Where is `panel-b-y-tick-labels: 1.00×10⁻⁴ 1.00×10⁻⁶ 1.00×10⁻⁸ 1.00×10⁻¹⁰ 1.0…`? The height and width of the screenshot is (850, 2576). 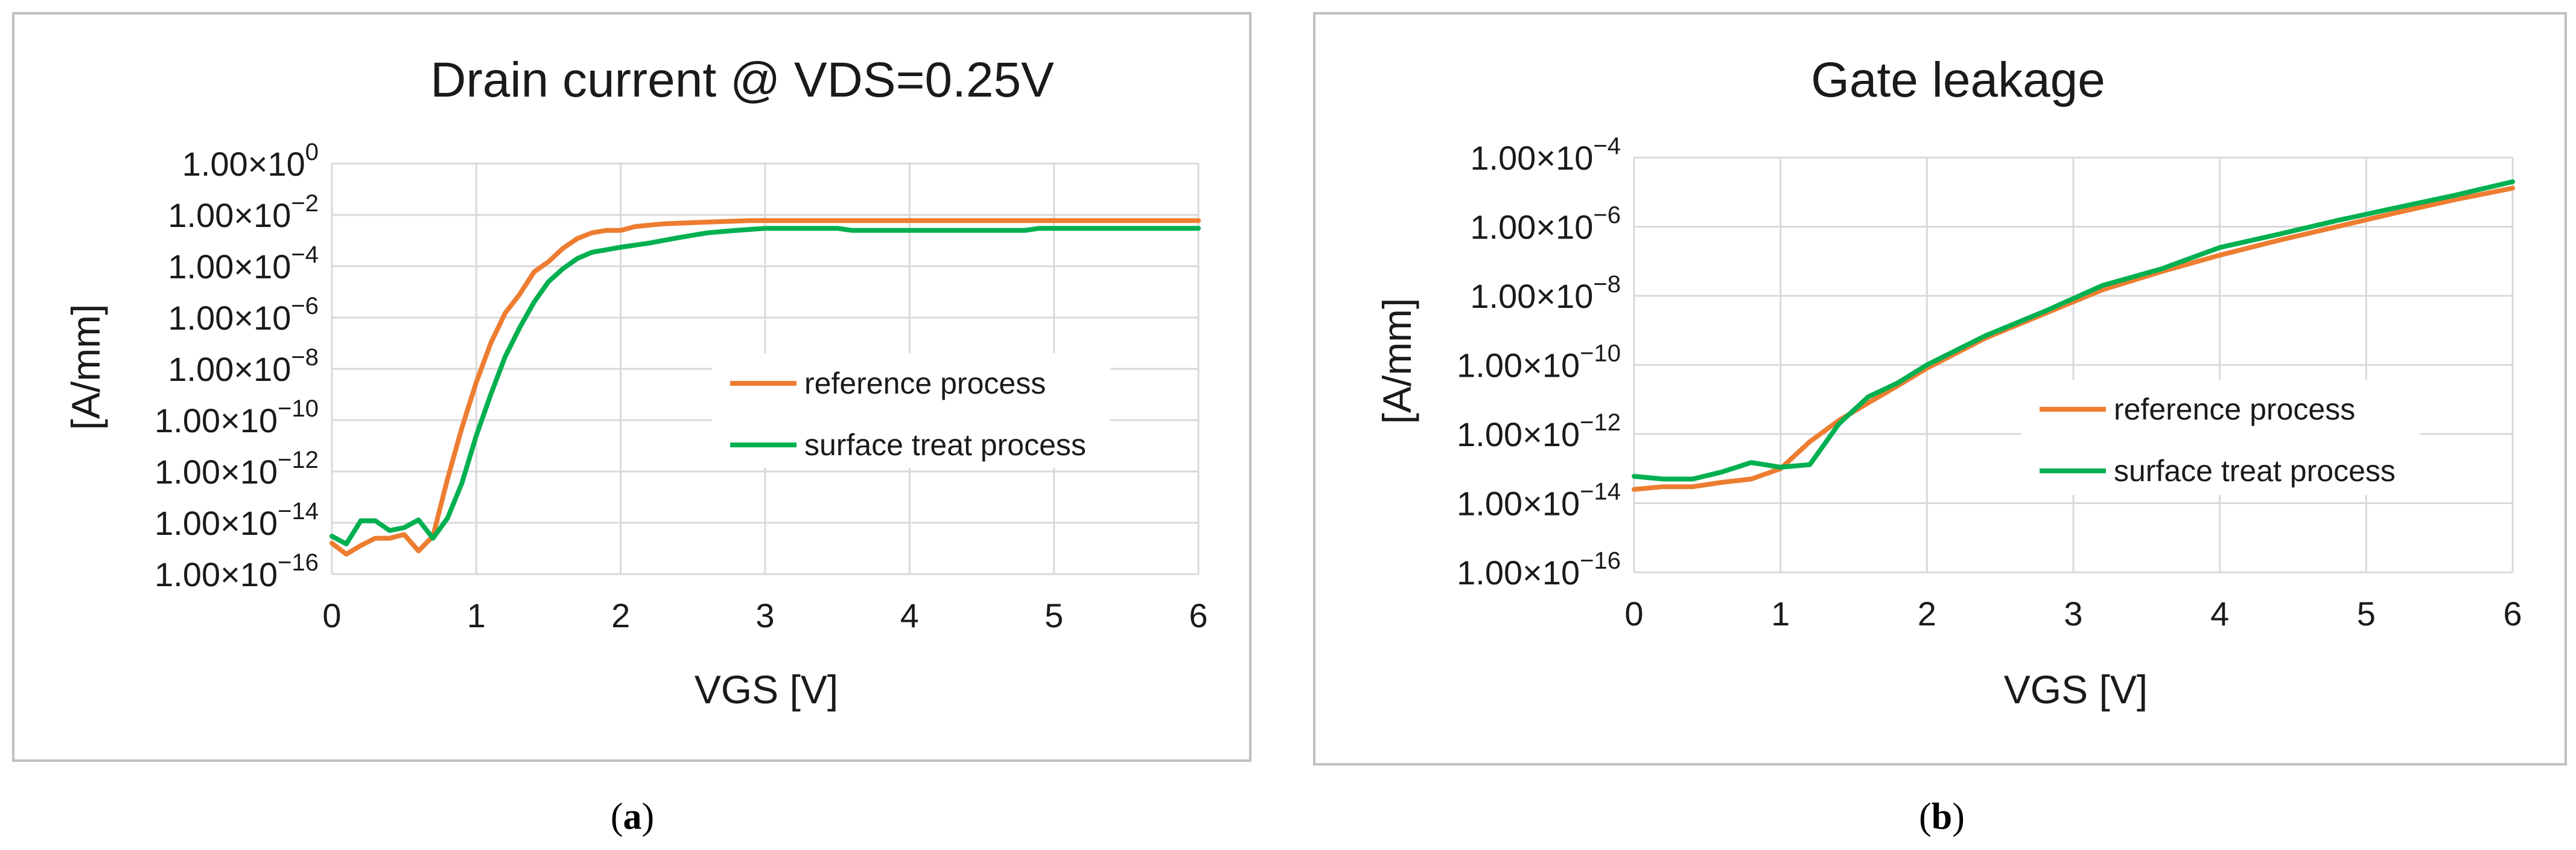 panel-b-y-tick-labels: 1.00×10⁻⁴ 1.00×10⁻⁶ 1.00×10⁻⁸ 1.00×10⁻¹⁰ 1.0… is located at coordinates (1539, 362).